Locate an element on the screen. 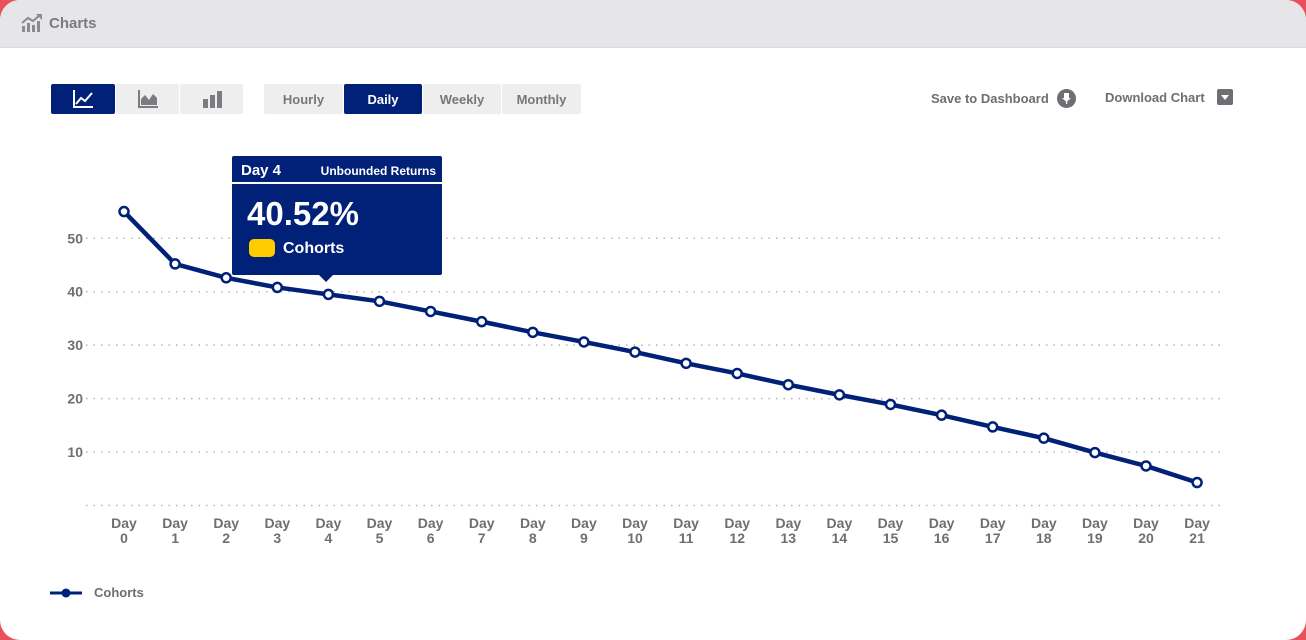 This screenshot has height=640, width=1306. legend-label-cohorts: Cohorts is located at coordinates (119, 592).